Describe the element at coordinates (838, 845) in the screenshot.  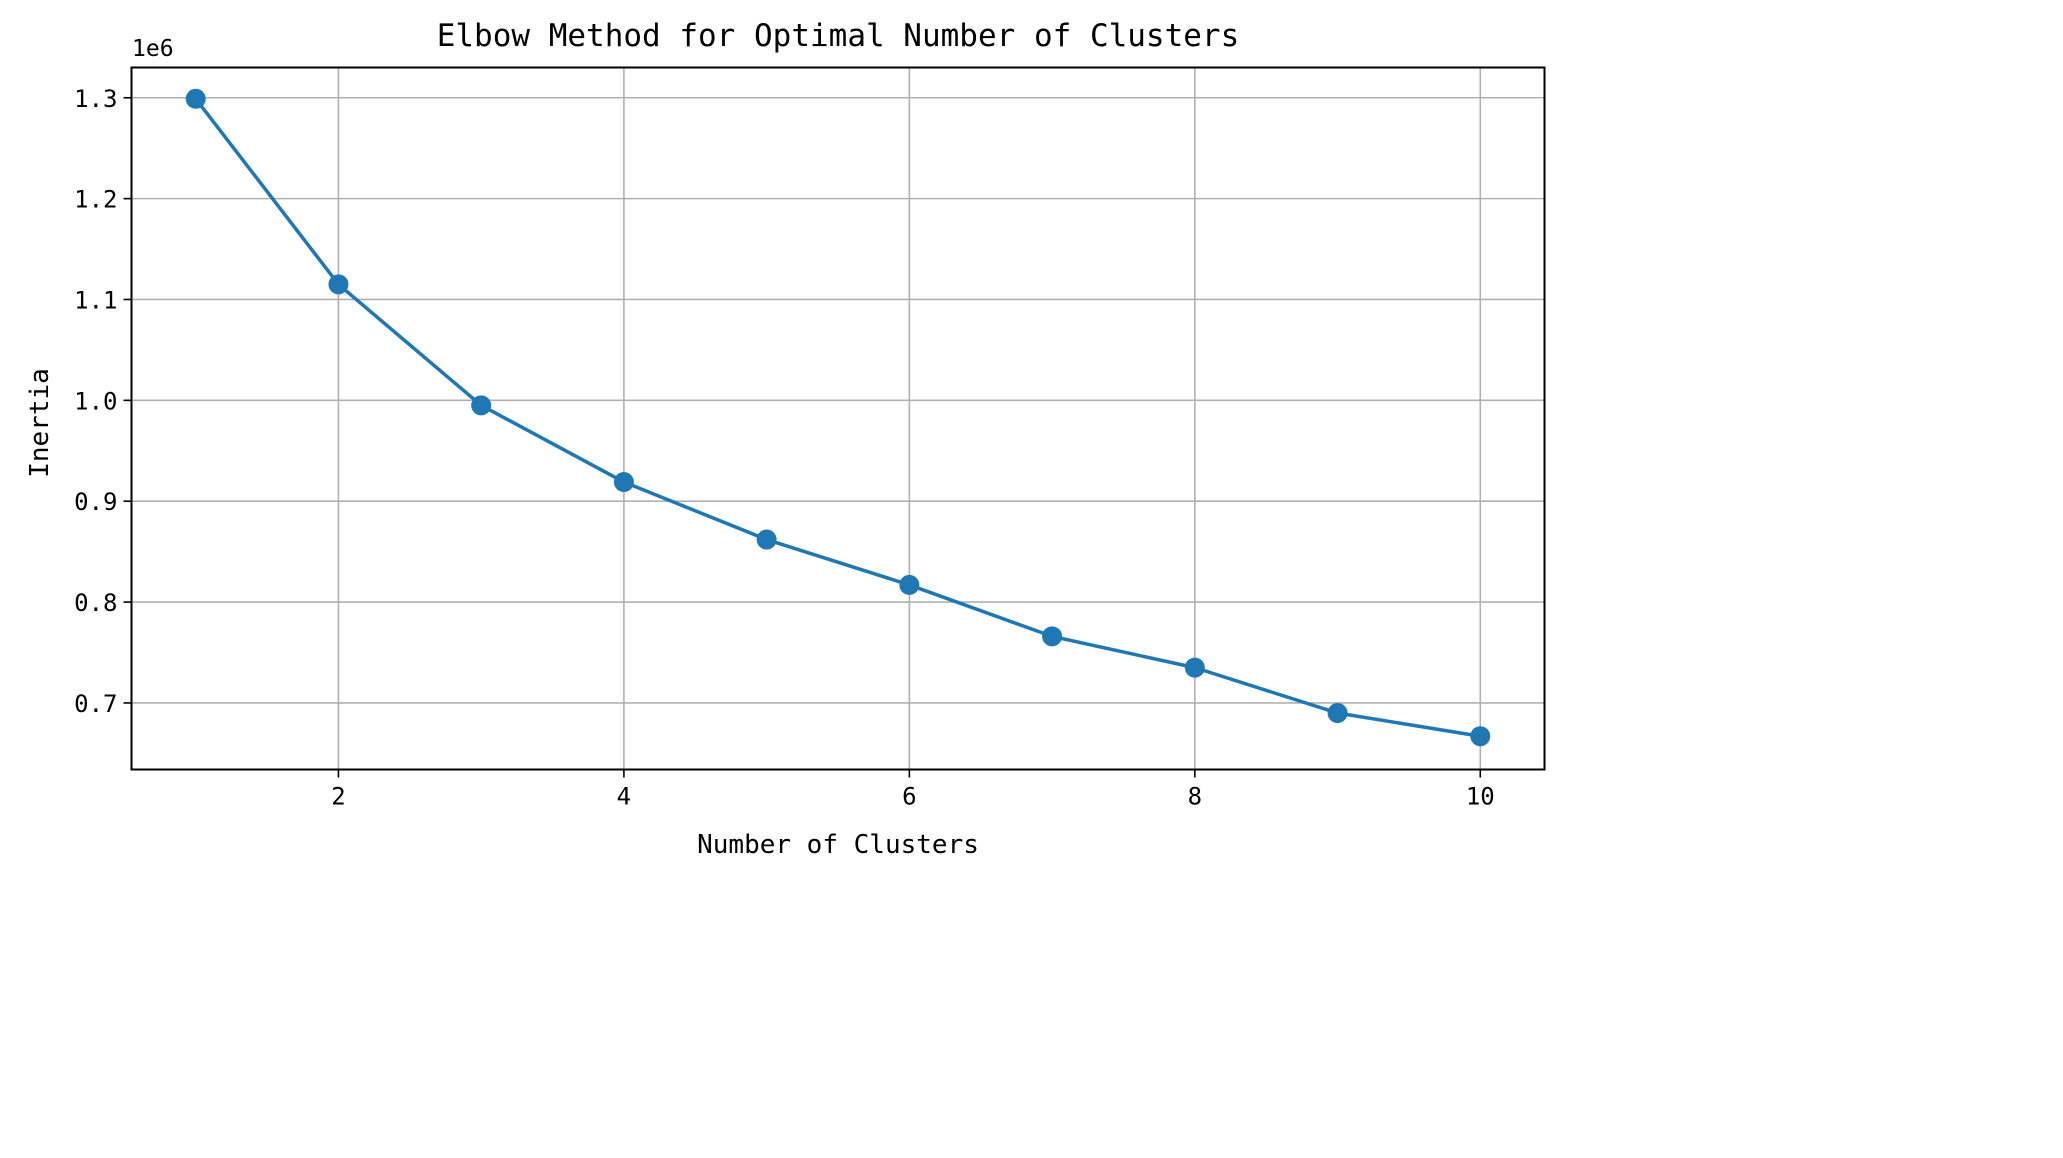
I see `x-axis-label: Number of Clusters` at that location.